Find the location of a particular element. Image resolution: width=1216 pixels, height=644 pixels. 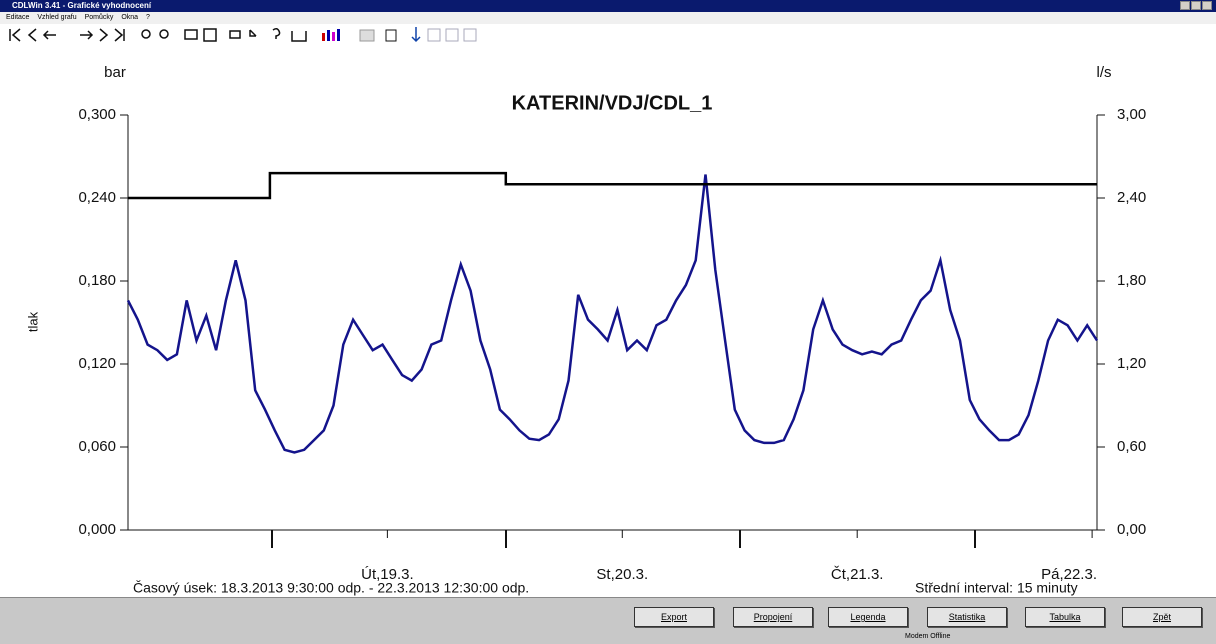

tool-mail is located at coordinates (235, 34).